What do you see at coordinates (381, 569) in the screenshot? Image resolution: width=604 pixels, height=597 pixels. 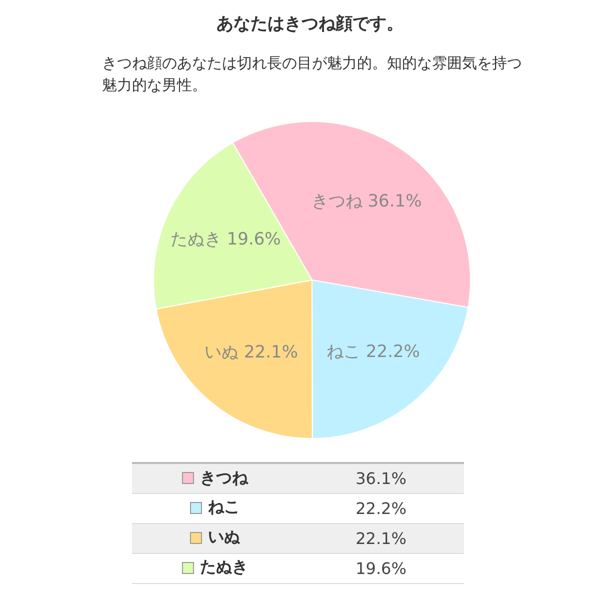 I see `data-label: 19.6%` at bounding box center [381, 569].